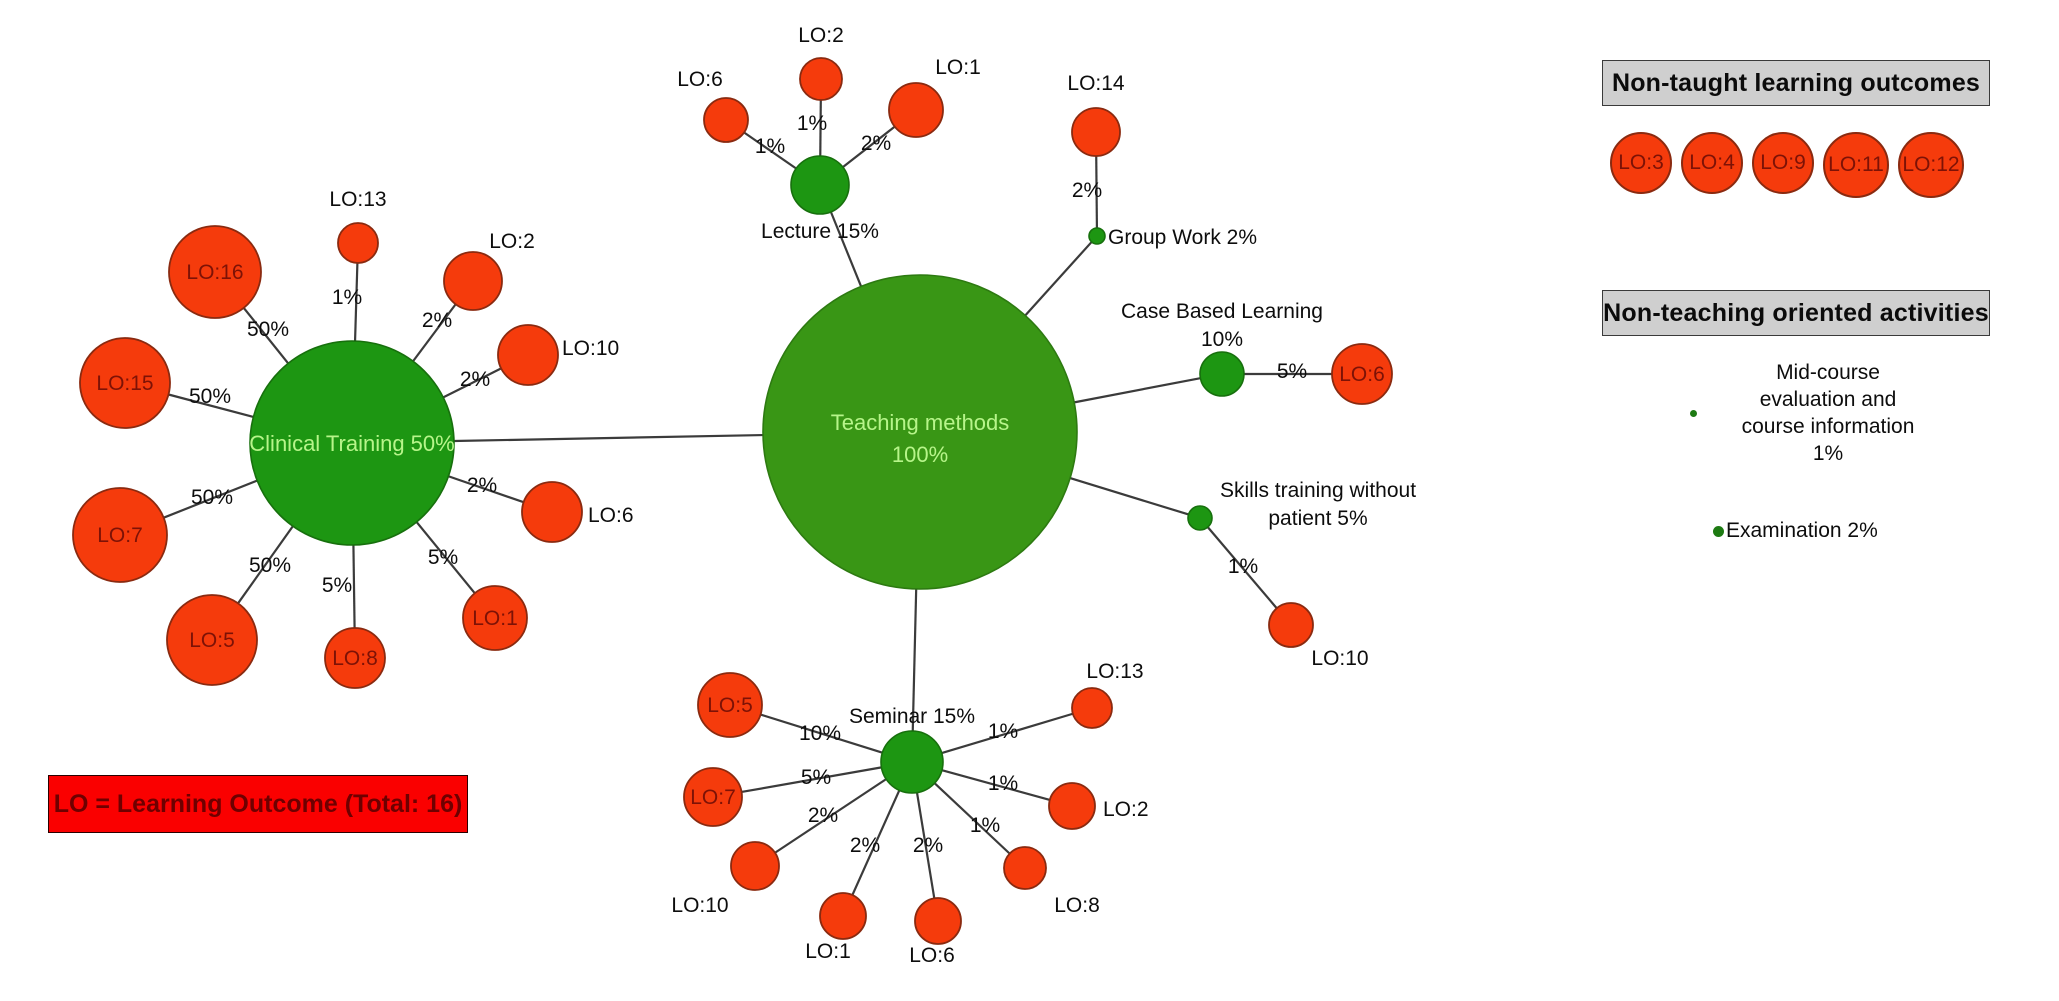 The width and height of the screenshot is (2059, 1001). What do you see at coordinates (1318, 490) in the screenshot?
I see `method-label-skills-training: Skills training without` at bounding box center [1318, 490].